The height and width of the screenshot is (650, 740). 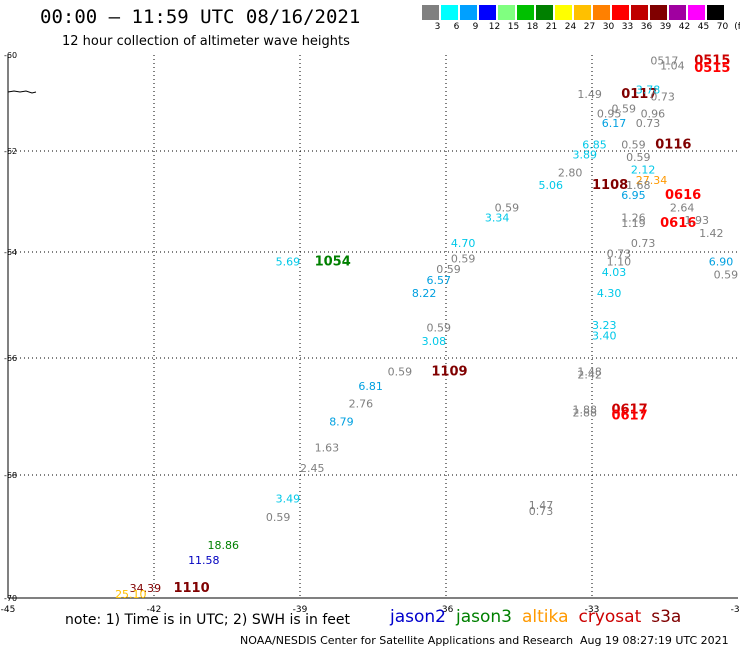 What do you see at coordinates (654, 640) in the screenshot?
I see `generation-timestamp: Aug 19 08:27:19 UTC 2021` at bounding box center [654, 640].